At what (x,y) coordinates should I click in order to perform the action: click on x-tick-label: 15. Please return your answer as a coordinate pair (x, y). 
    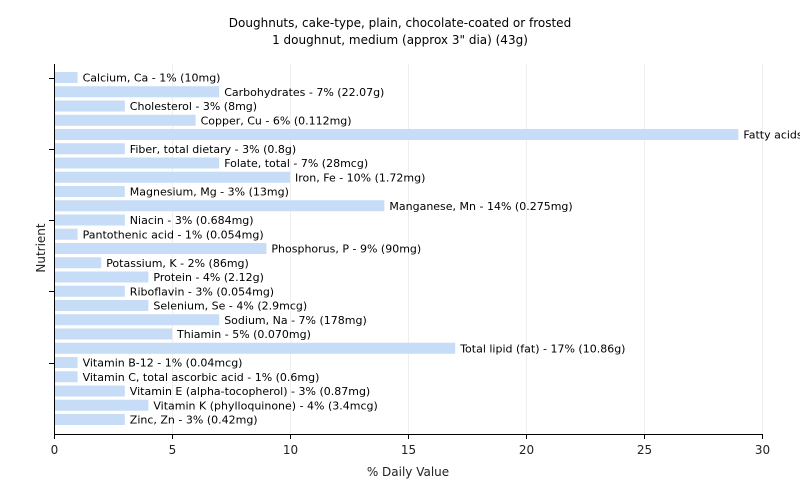
    Looking at the image, I should click on (408, 450).